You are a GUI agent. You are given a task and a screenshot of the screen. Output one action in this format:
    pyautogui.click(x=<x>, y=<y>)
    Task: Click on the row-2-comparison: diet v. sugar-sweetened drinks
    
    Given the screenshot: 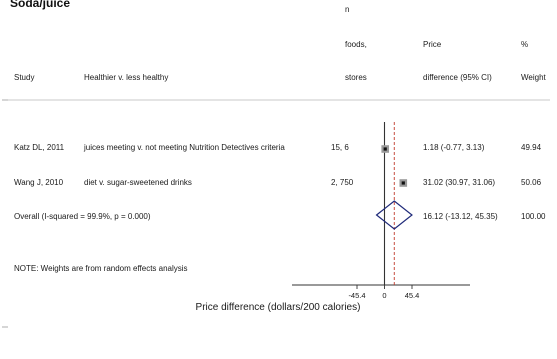 What is the action you would take?
    pyautogui.click(x=138, y=182)
    